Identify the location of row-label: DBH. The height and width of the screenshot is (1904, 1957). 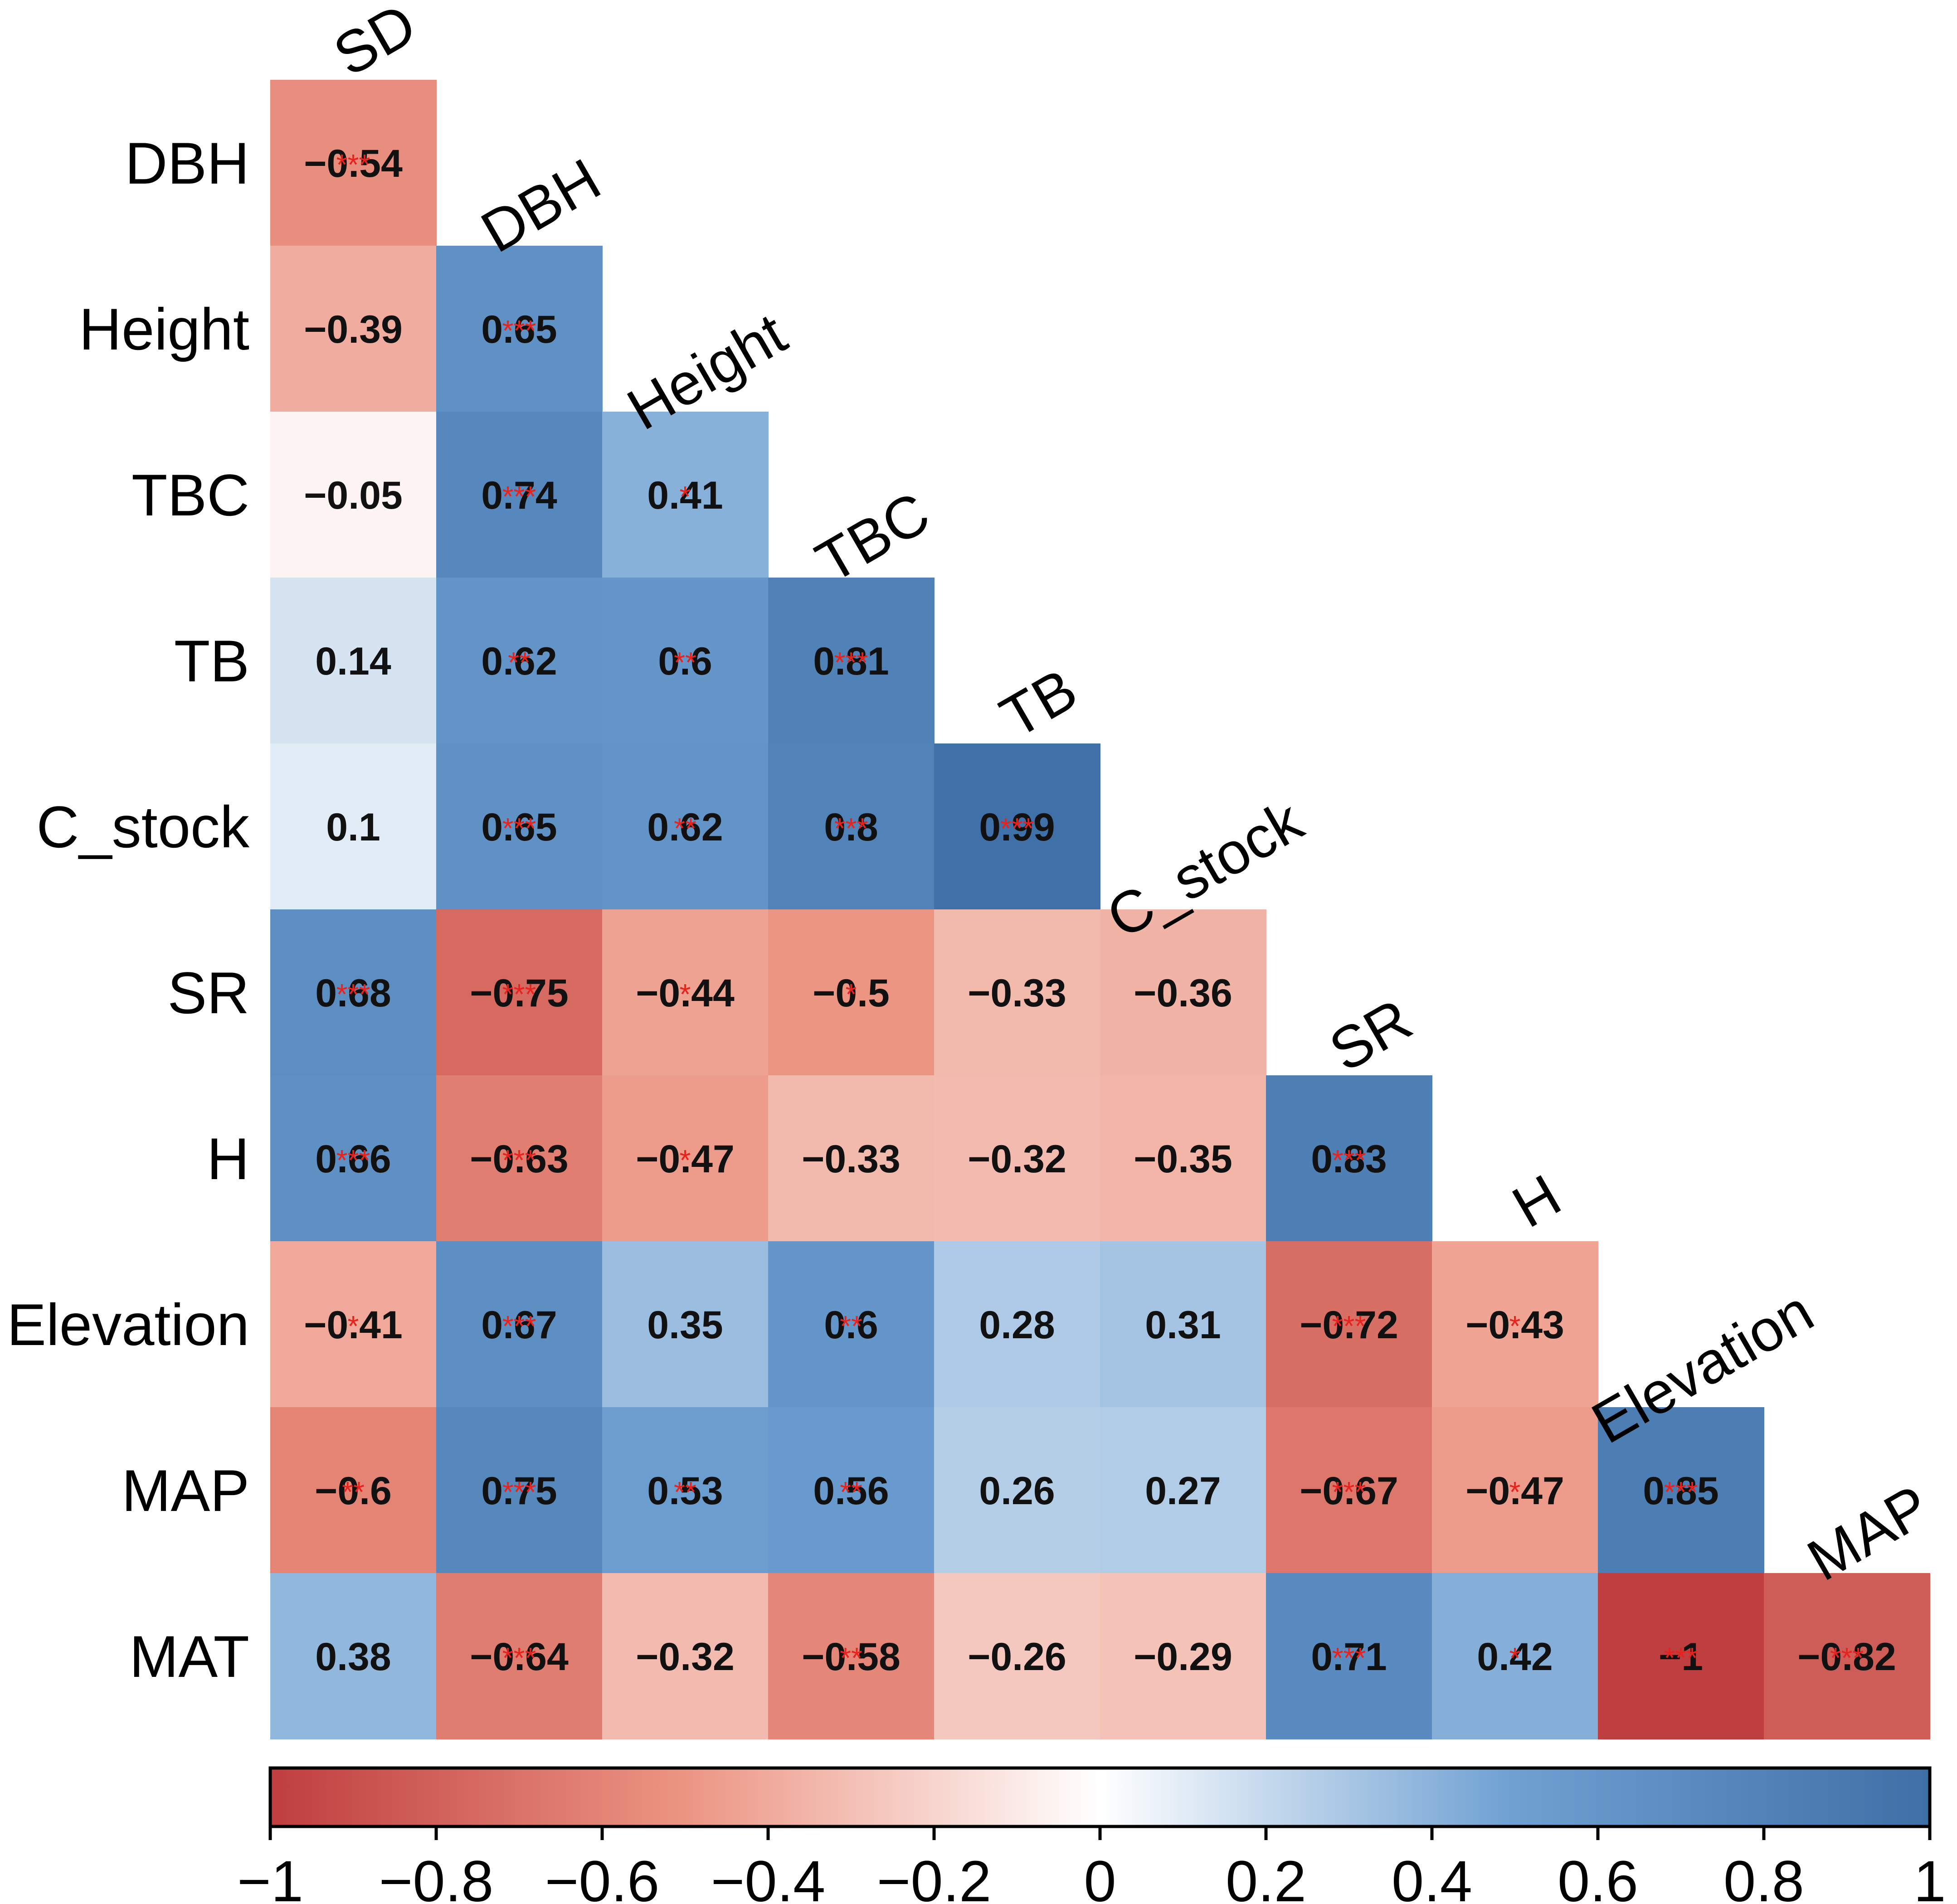
(187, 163).